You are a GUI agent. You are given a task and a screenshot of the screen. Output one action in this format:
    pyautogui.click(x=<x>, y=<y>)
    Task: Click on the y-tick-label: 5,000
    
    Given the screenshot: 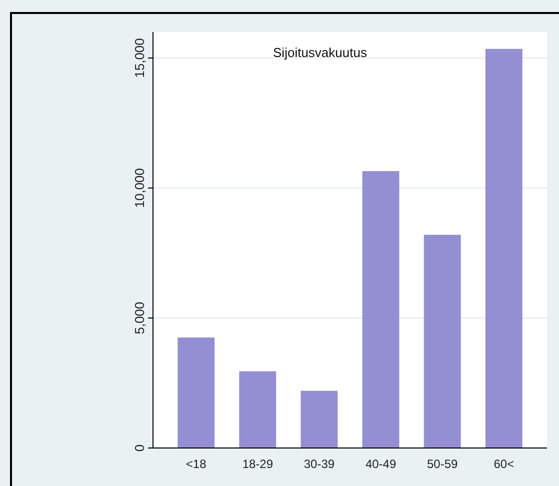 What is the action you would take?
    pyautogui.click(x=139, y=318)
    